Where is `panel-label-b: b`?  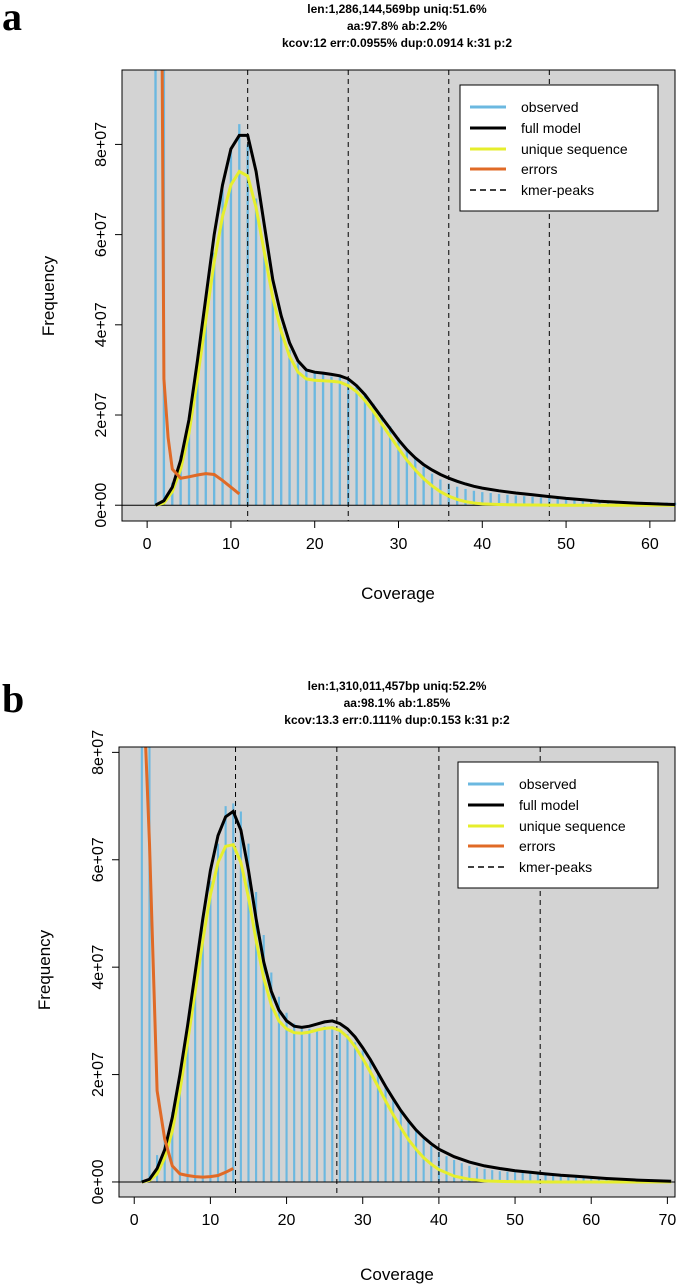 panel-label-b: b is located at coordinates (13, 698).